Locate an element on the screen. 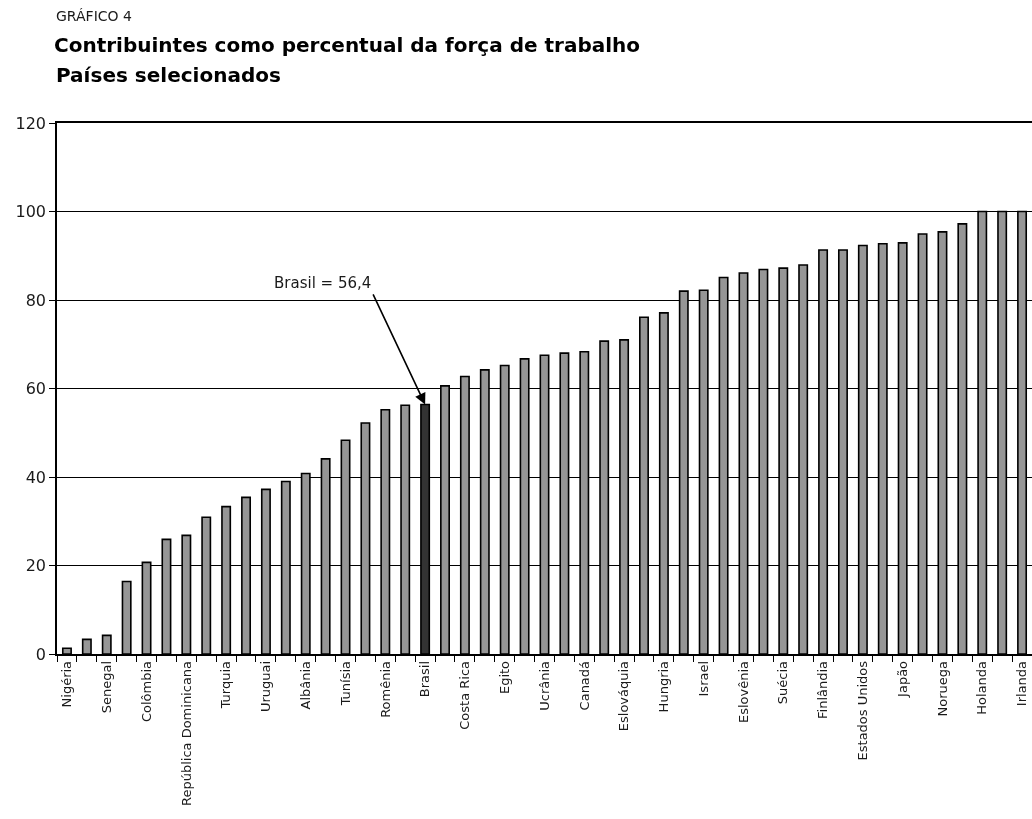  x-tick-label: Uruguai is located at coordinates (266, 686).